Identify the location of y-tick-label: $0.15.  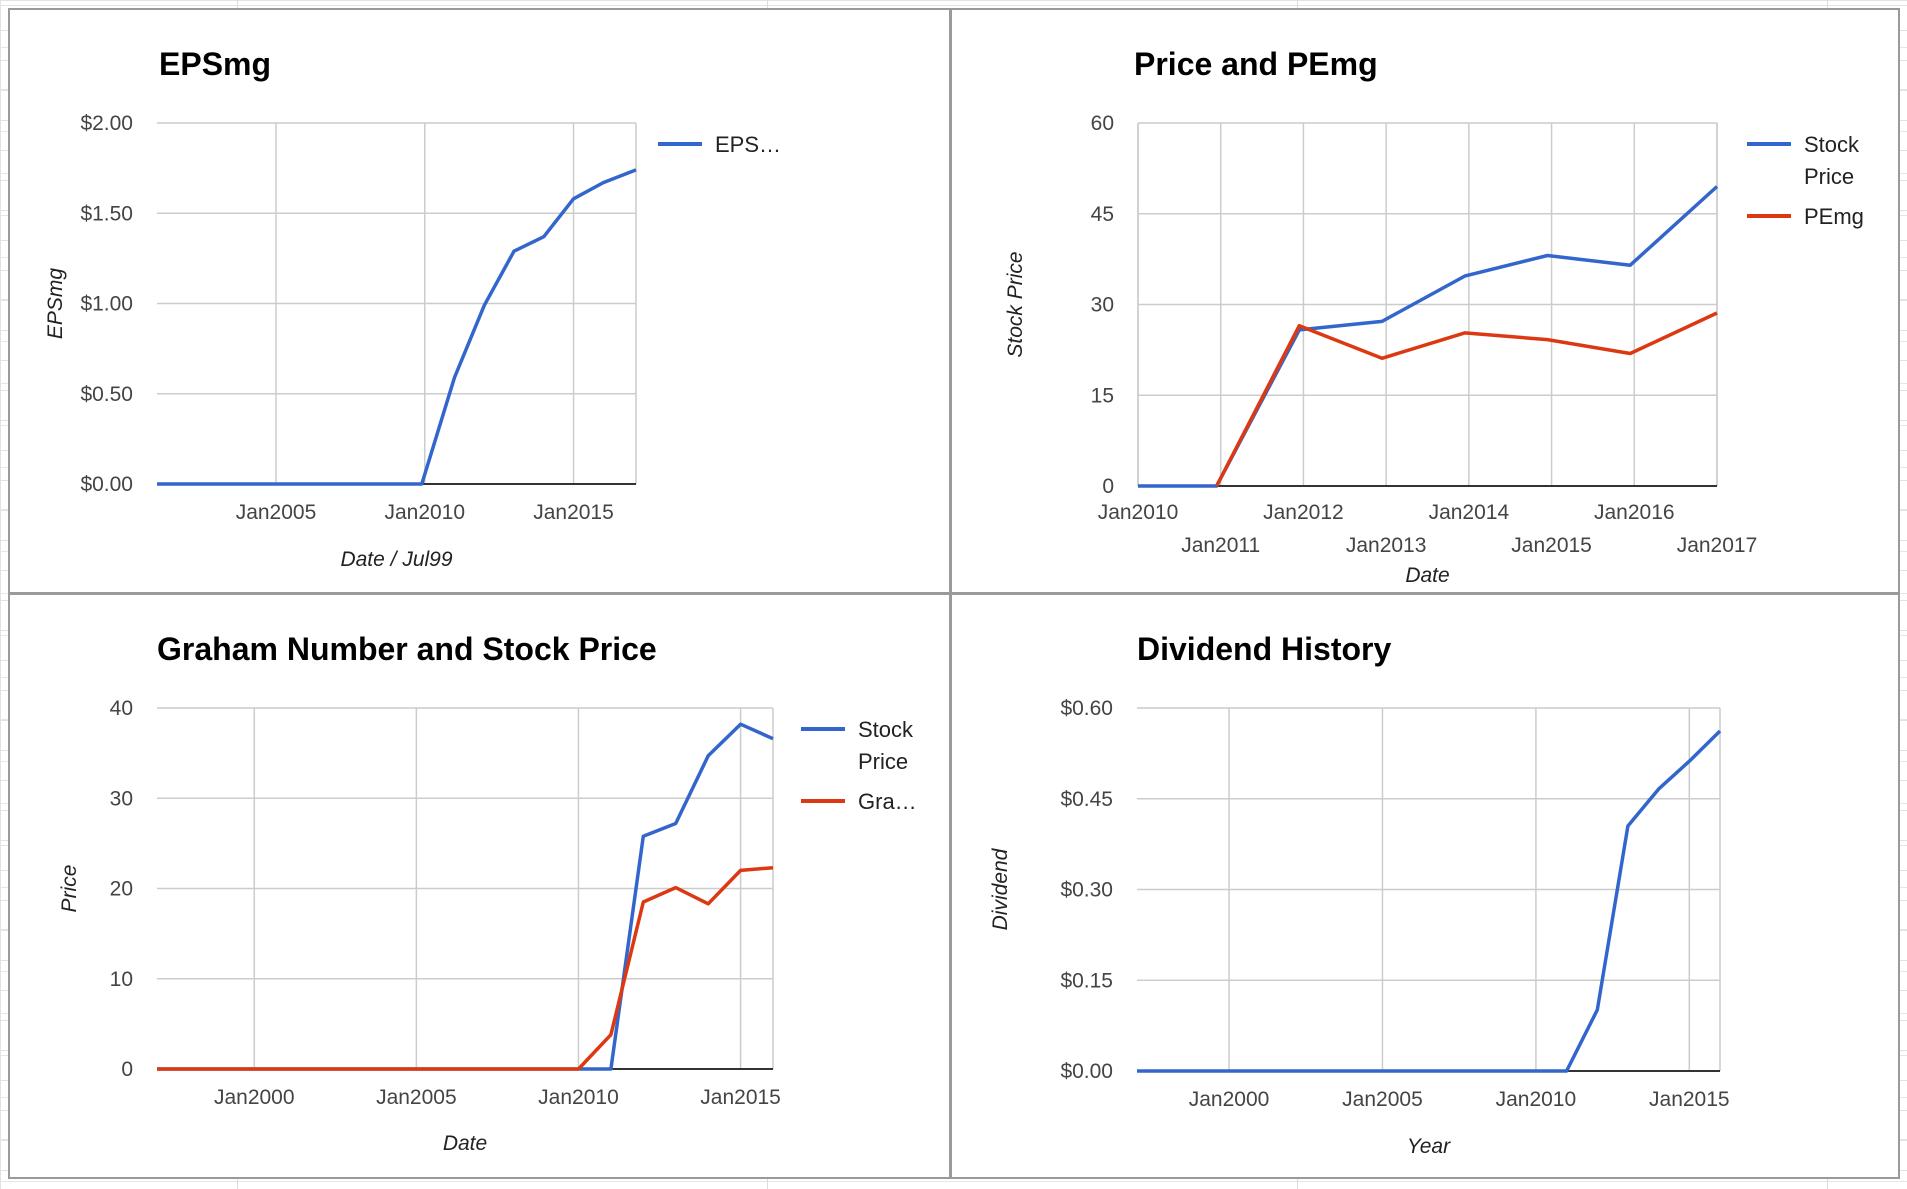
(1086, 980).